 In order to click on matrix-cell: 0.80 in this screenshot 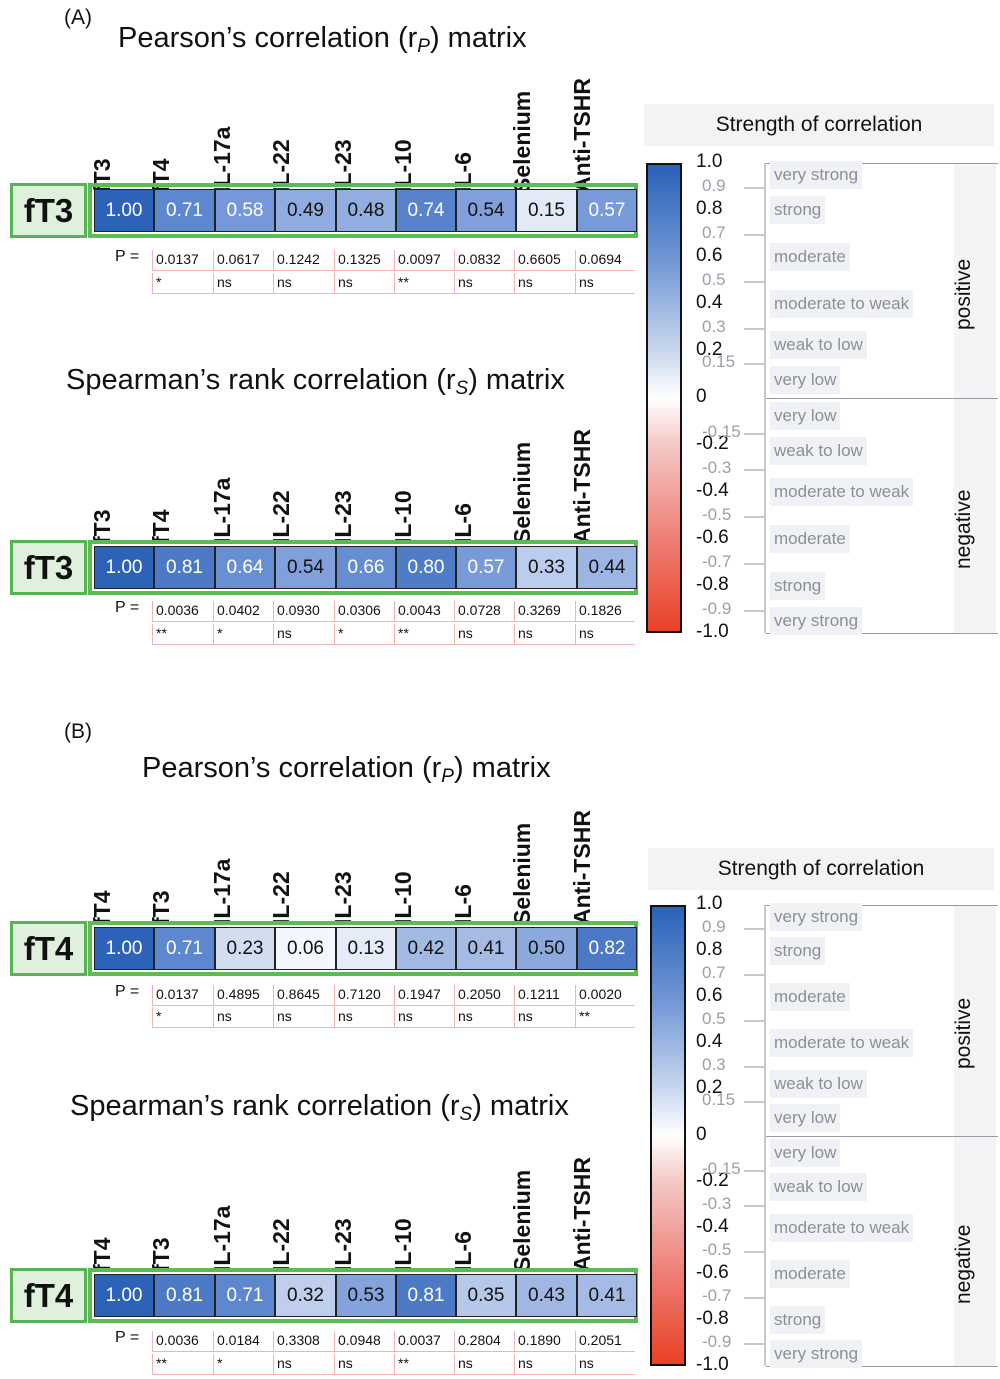, I will do `click(426, 567)`.